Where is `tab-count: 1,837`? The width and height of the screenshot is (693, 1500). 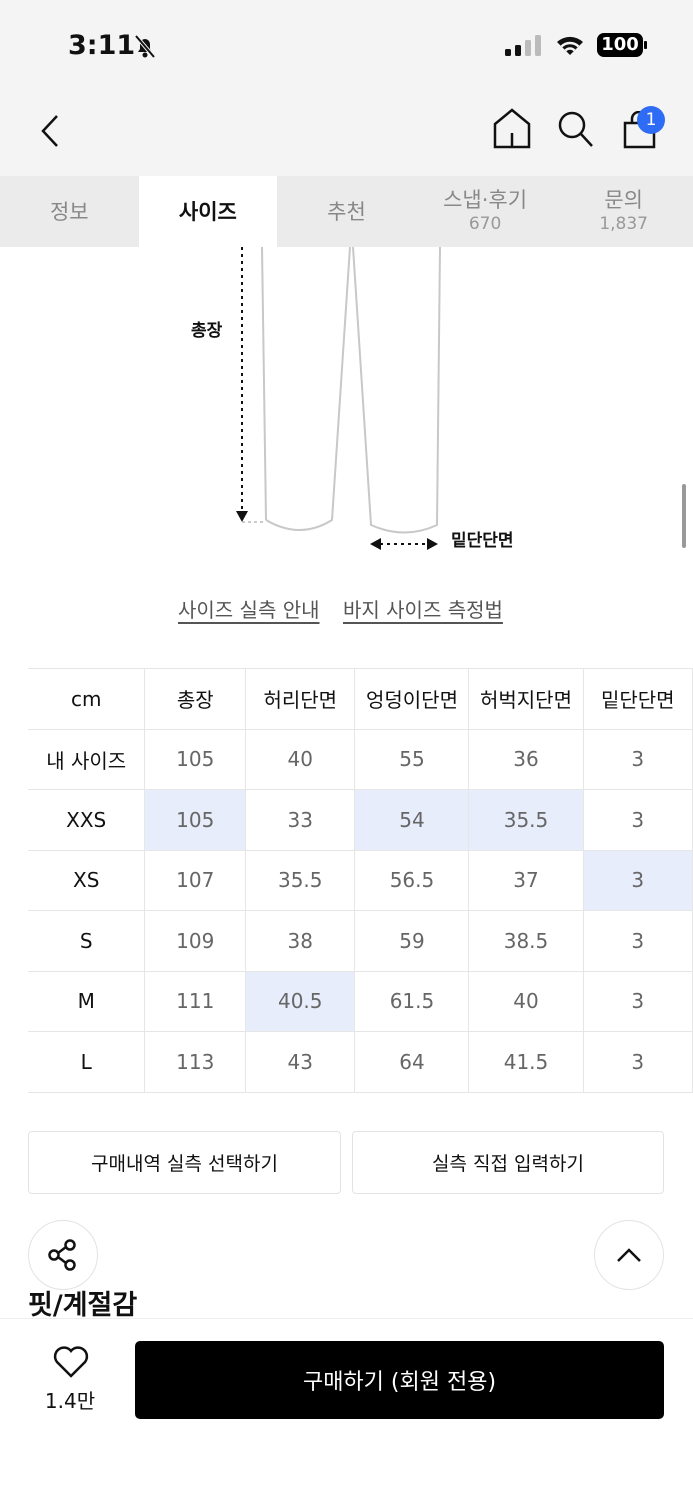 tab-count: 1,837 is located at coordinates (623, 223).